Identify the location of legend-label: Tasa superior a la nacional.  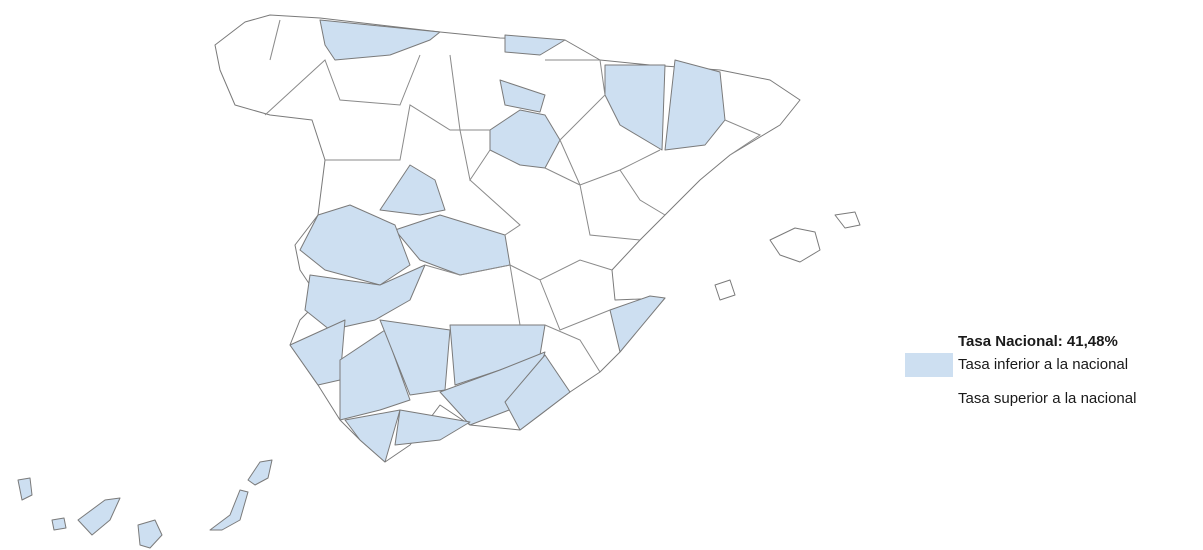
(1047, 398).